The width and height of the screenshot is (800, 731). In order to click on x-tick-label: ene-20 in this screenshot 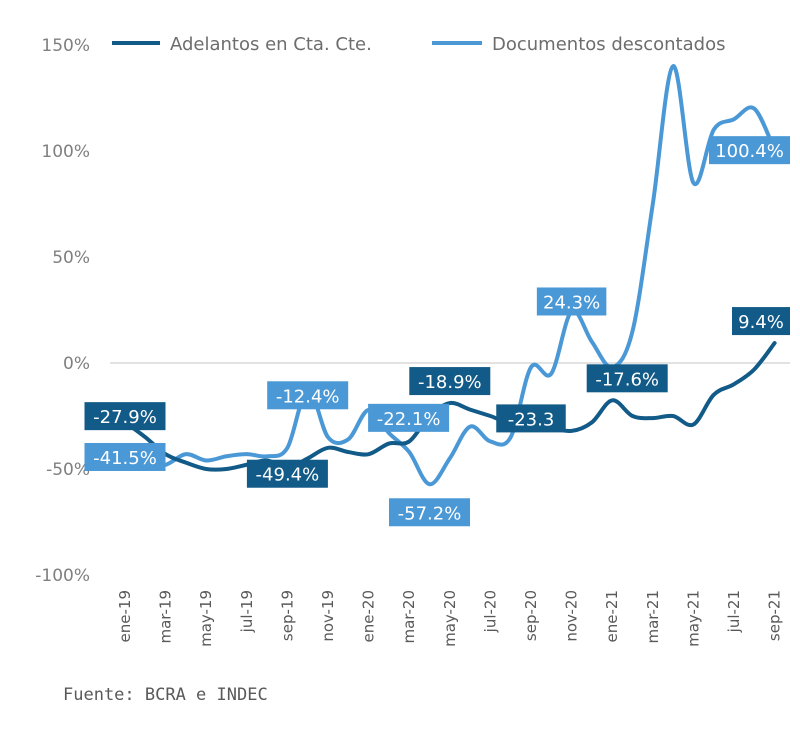, I will do `click(369, 616)`.